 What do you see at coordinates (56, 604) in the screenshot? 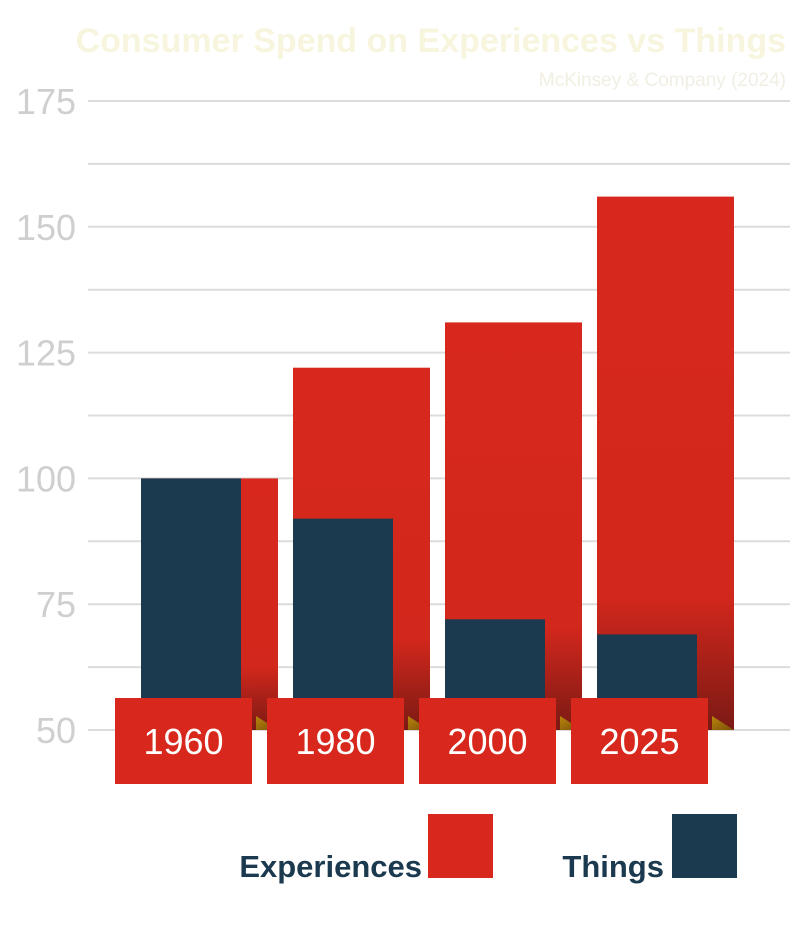
I see `y-tick-label: 75` at bounding box center [56, 604].